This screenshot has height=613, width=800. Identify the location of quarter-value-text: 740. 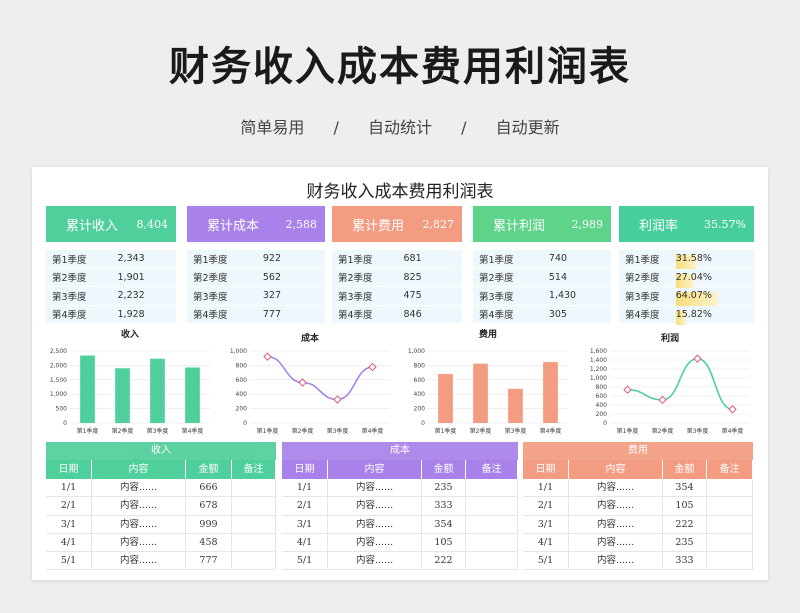
(558, 259).